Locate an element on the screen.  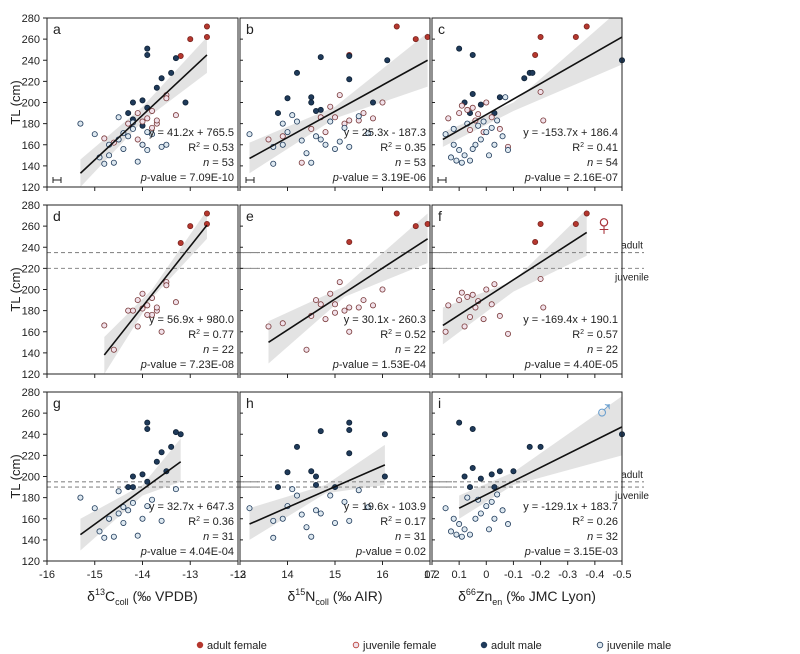
p-value-value: -value = 2.16E-07 is located at coordinates (574, 178).